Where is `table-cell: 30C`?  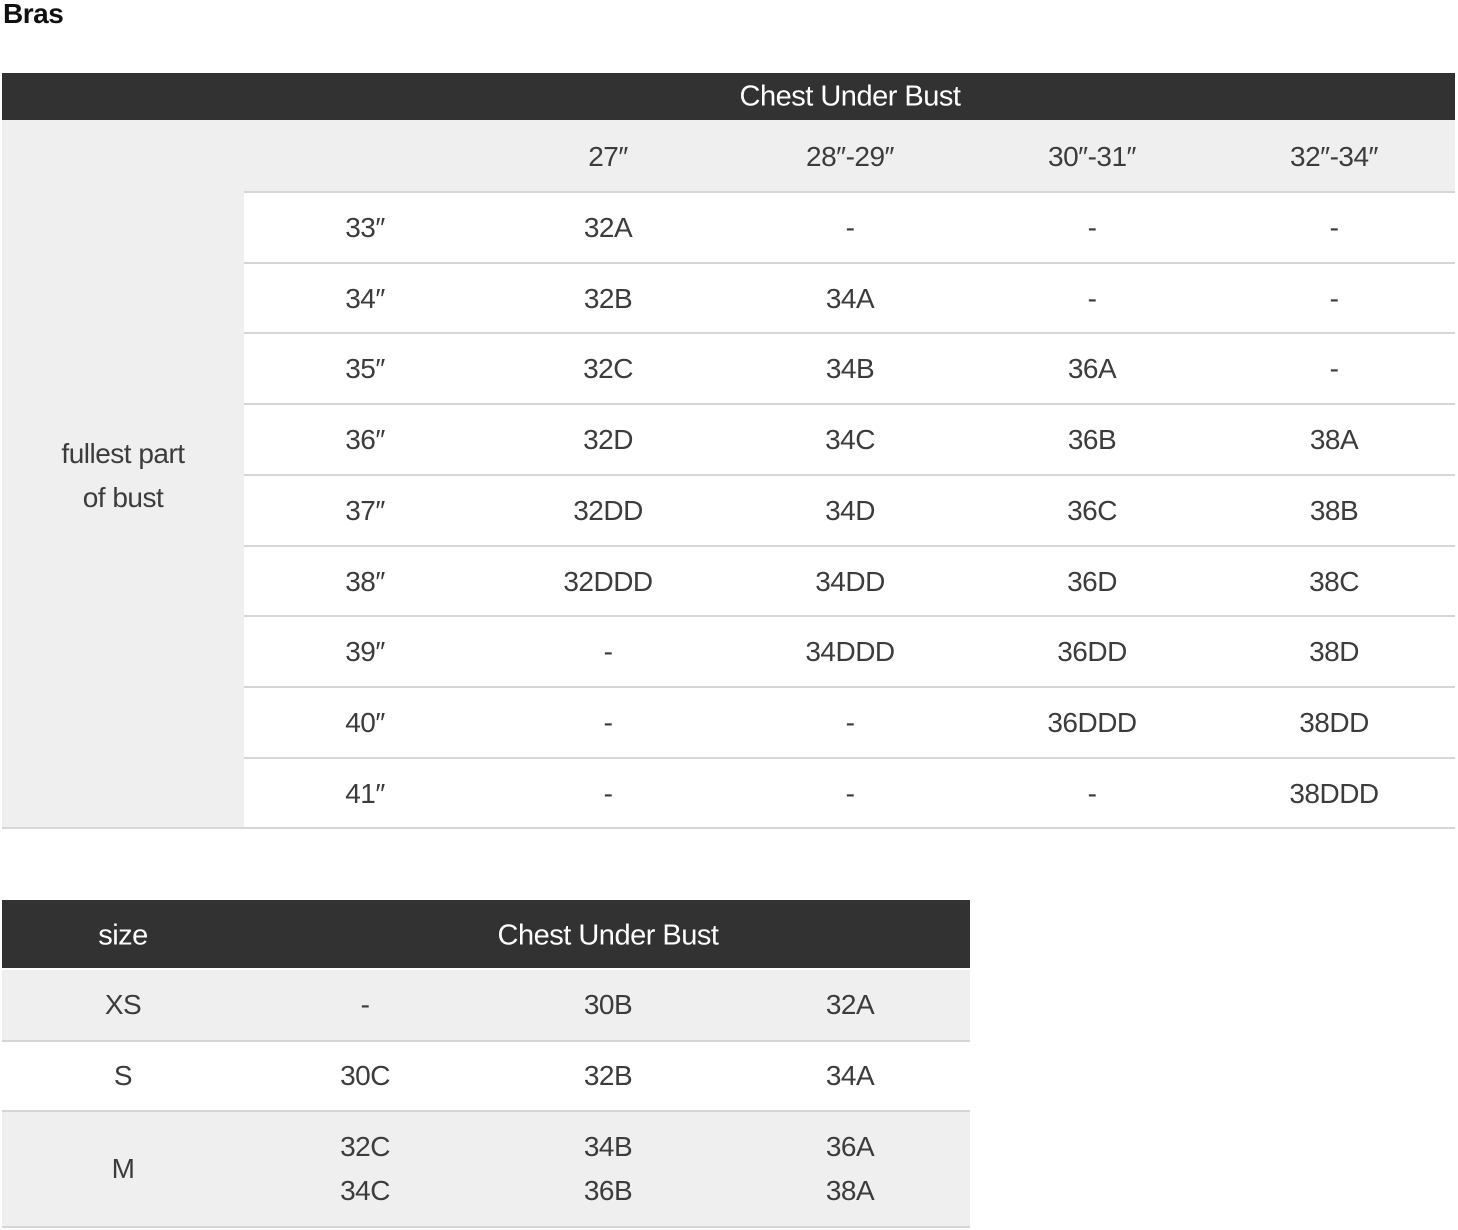 table-cell: 30C is located at coordinates (365, 1075).